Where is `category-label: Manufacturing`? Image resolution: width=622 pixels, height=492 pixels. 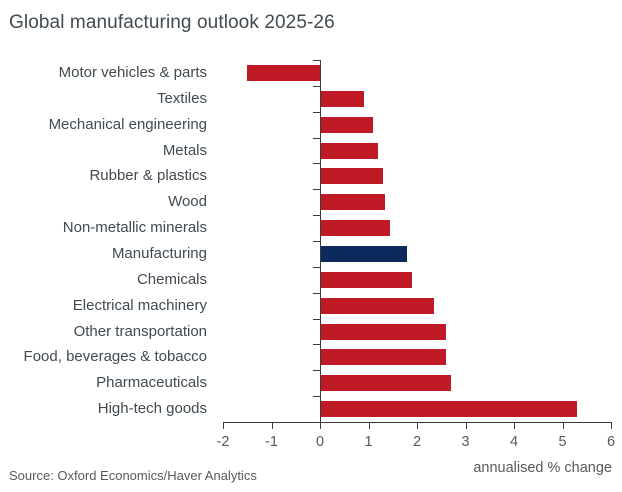 category-label: Manufacturing is located at coordinates (159, 253).